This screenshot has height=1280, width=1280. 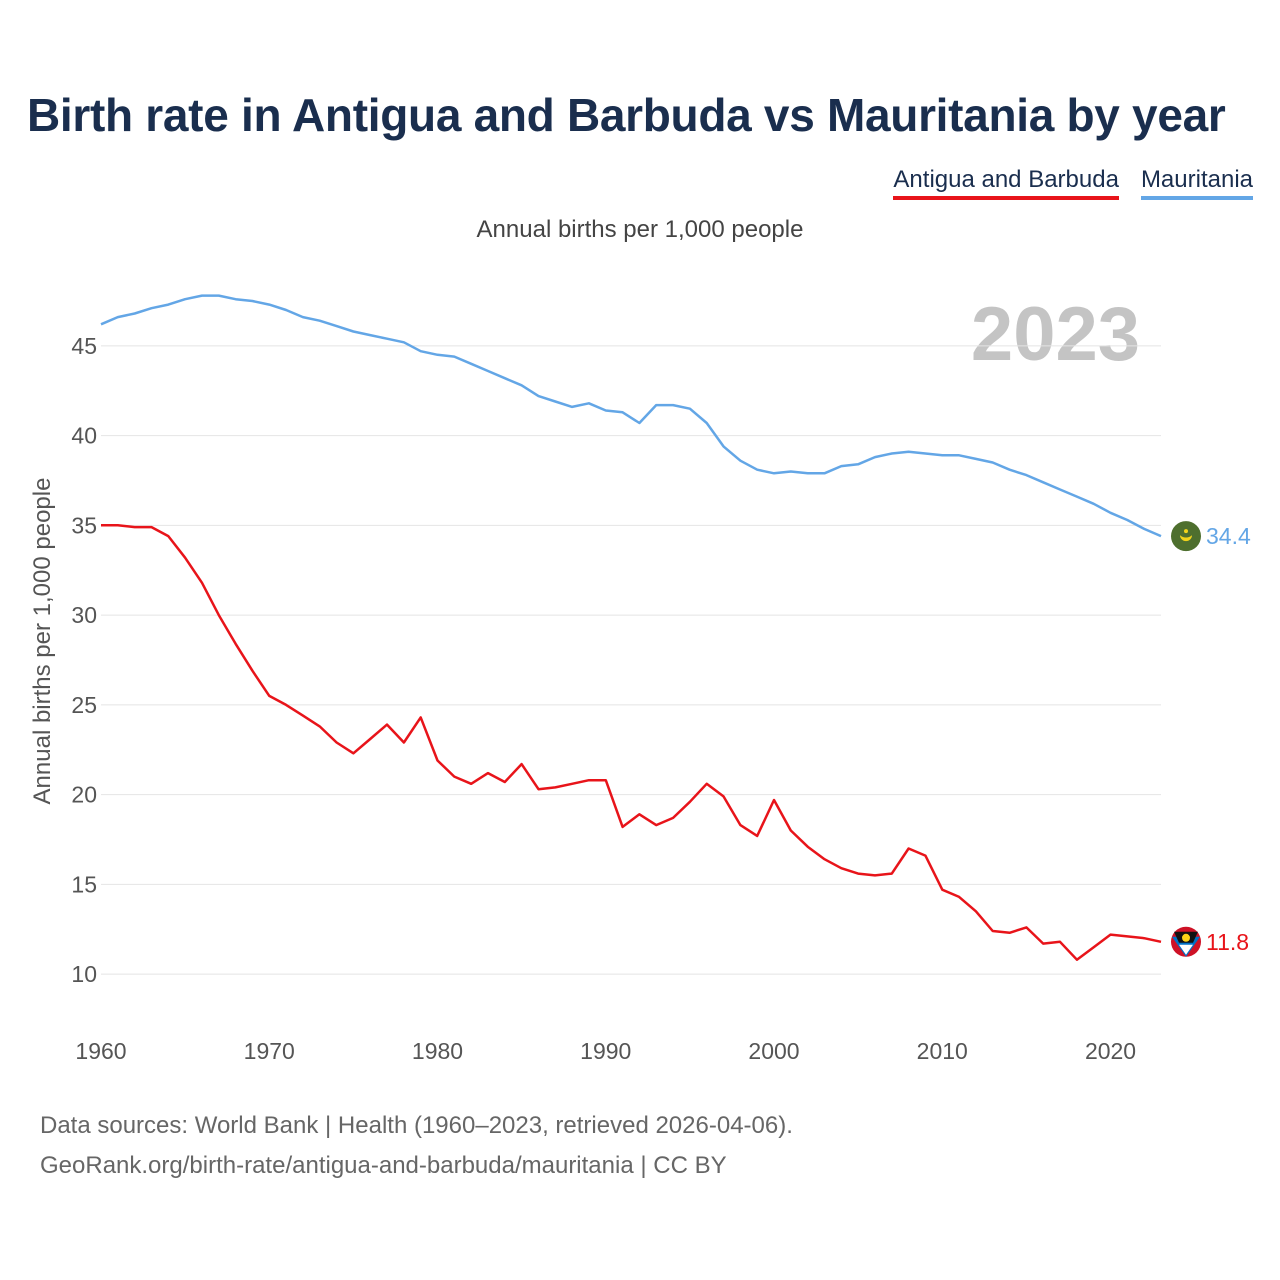 What do you see at coordinates (1055, 334) in the screenshot?
I see `year-watermark: 2023` at bounding box center [1055, 334].